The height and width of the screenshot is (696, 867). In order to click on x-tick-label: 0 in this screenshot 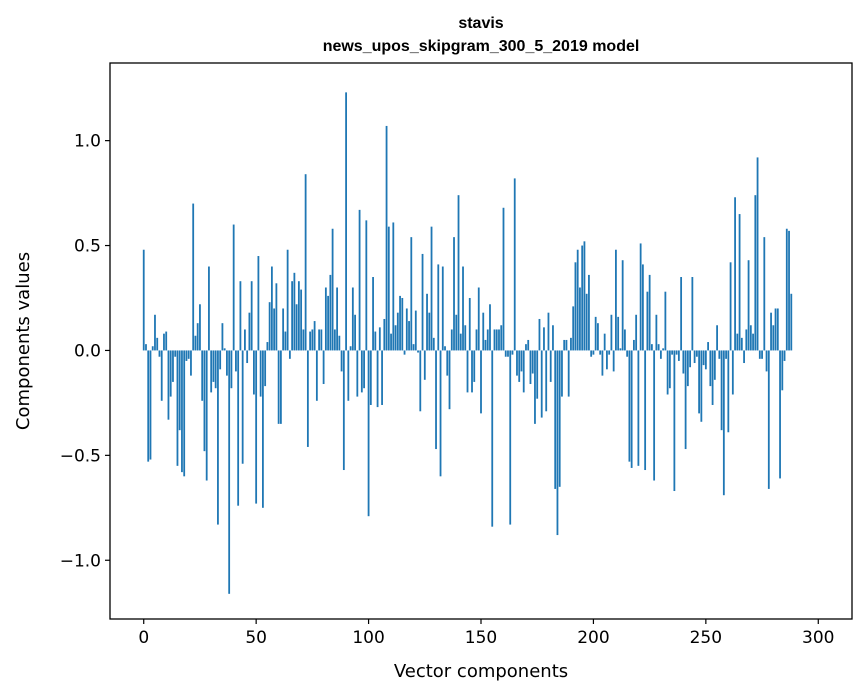, I will do `click(143, 638)`.